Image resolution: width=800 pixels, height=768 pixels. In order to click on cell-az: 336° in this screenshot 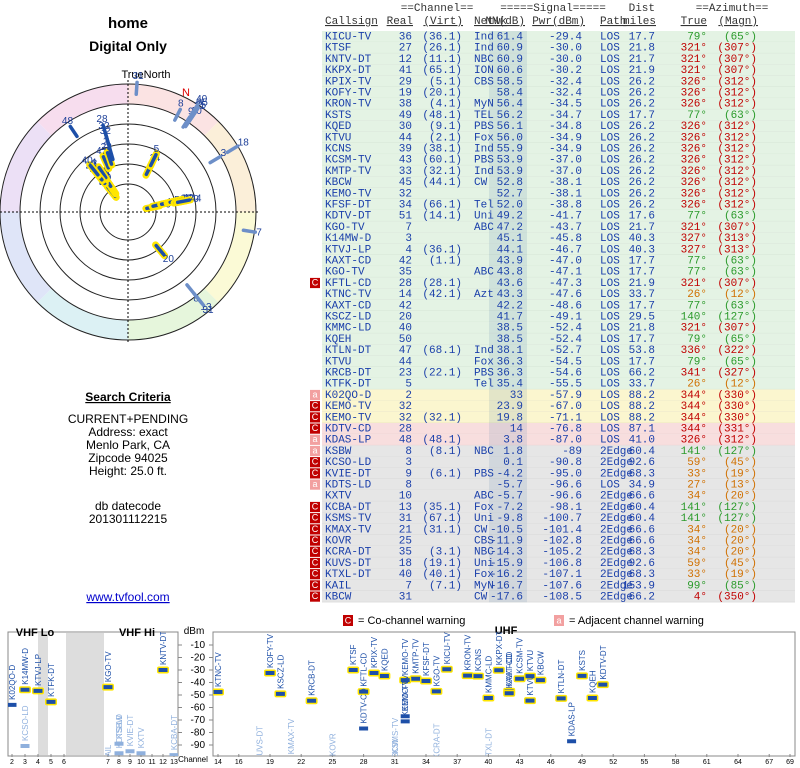, I will do `click(694, 351)`.